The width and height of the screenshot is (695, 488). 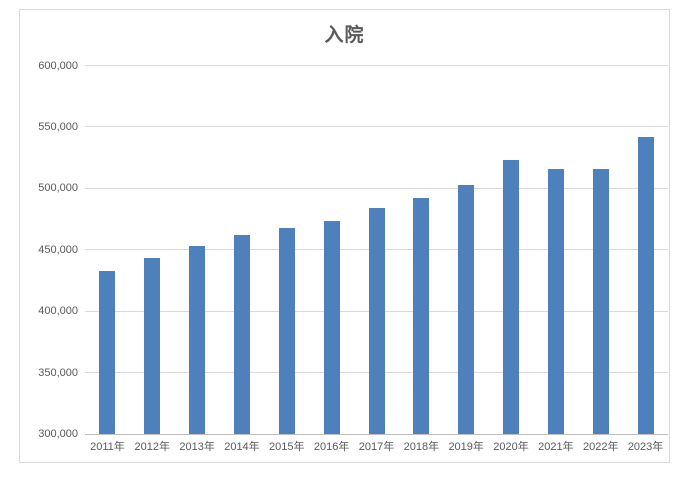 I want to click on y-axis-tick-label: 450,000, so click(x=58, y=249).